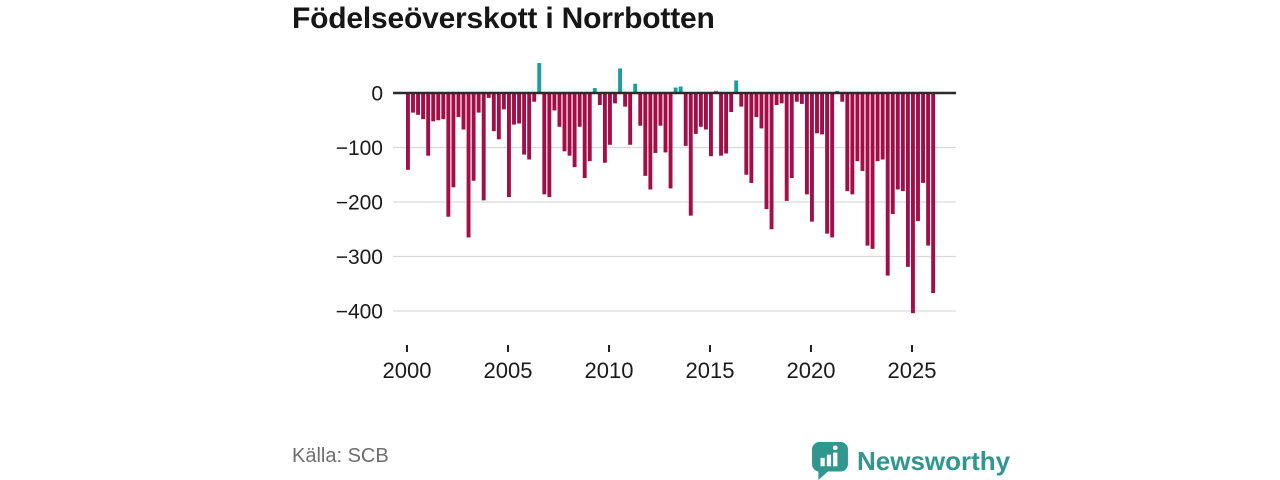  I want to click on newsworthy-logo: Newsworthy, so click(911, 461).